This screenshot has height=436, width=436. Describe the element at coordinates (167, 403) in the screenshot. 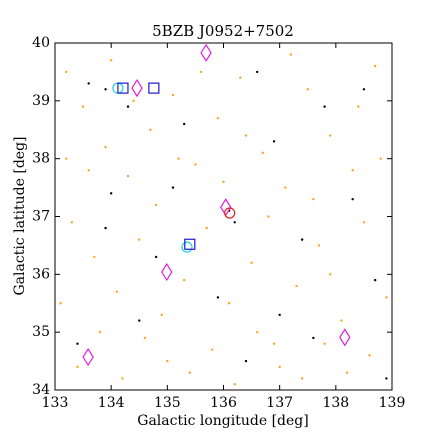

I see `x-tick-label: 135` at that location.